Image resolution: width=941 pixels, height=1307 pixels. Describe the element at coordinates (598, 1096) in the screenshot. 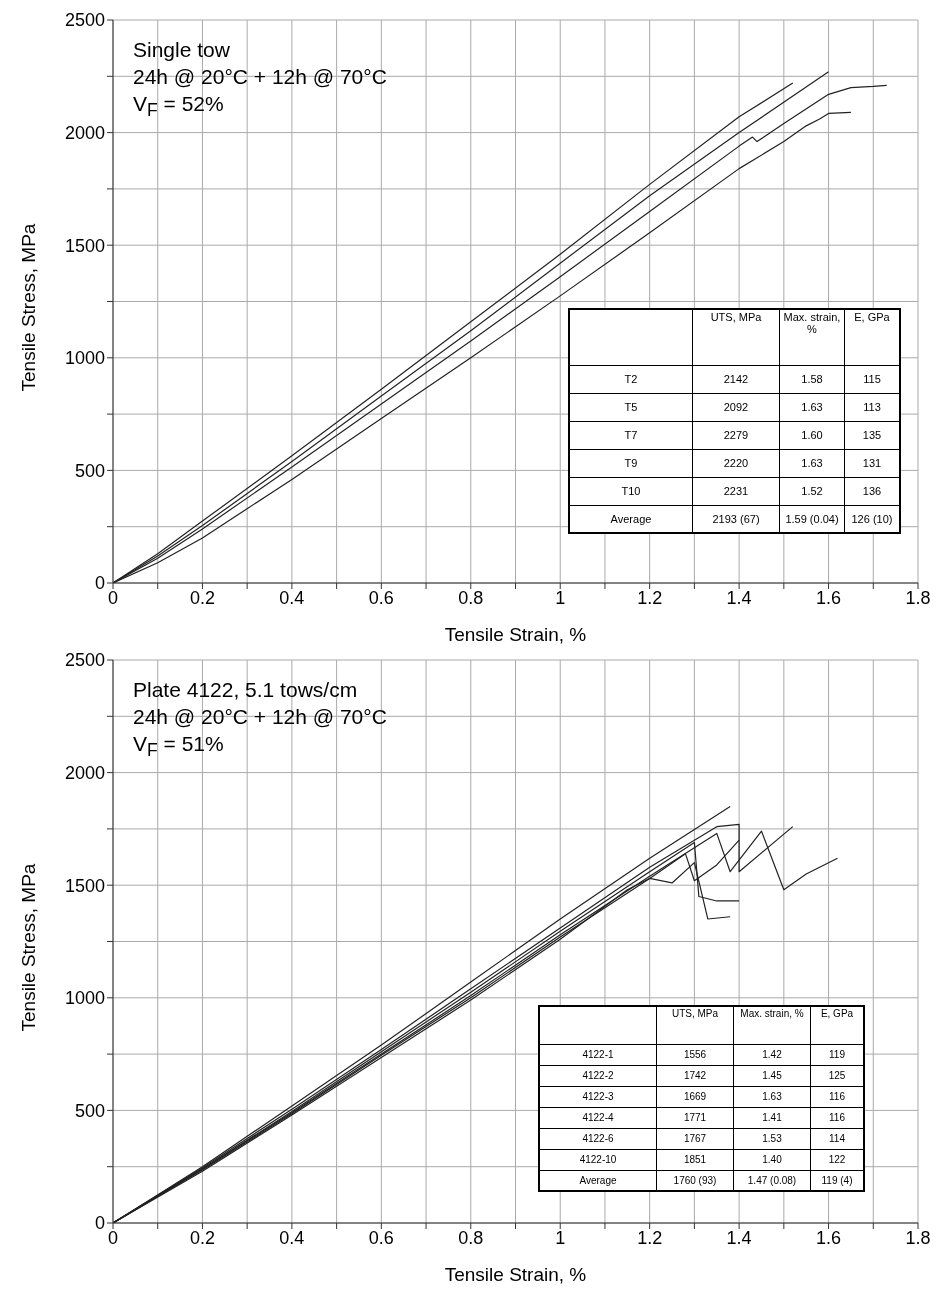

I see `annotation: 4122-3` at that location.